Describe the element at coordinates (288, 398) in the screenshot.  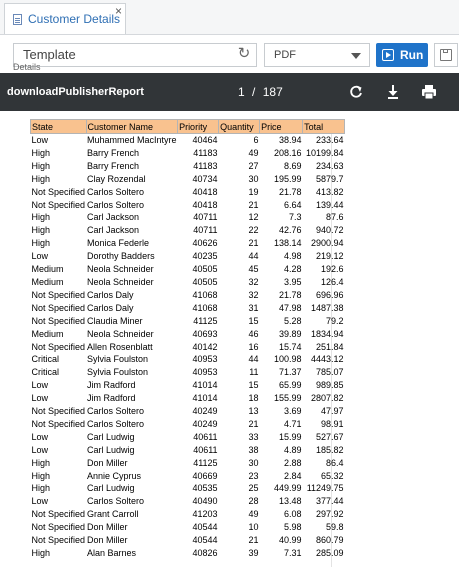
I see `price-cell: 155.99` at that location.